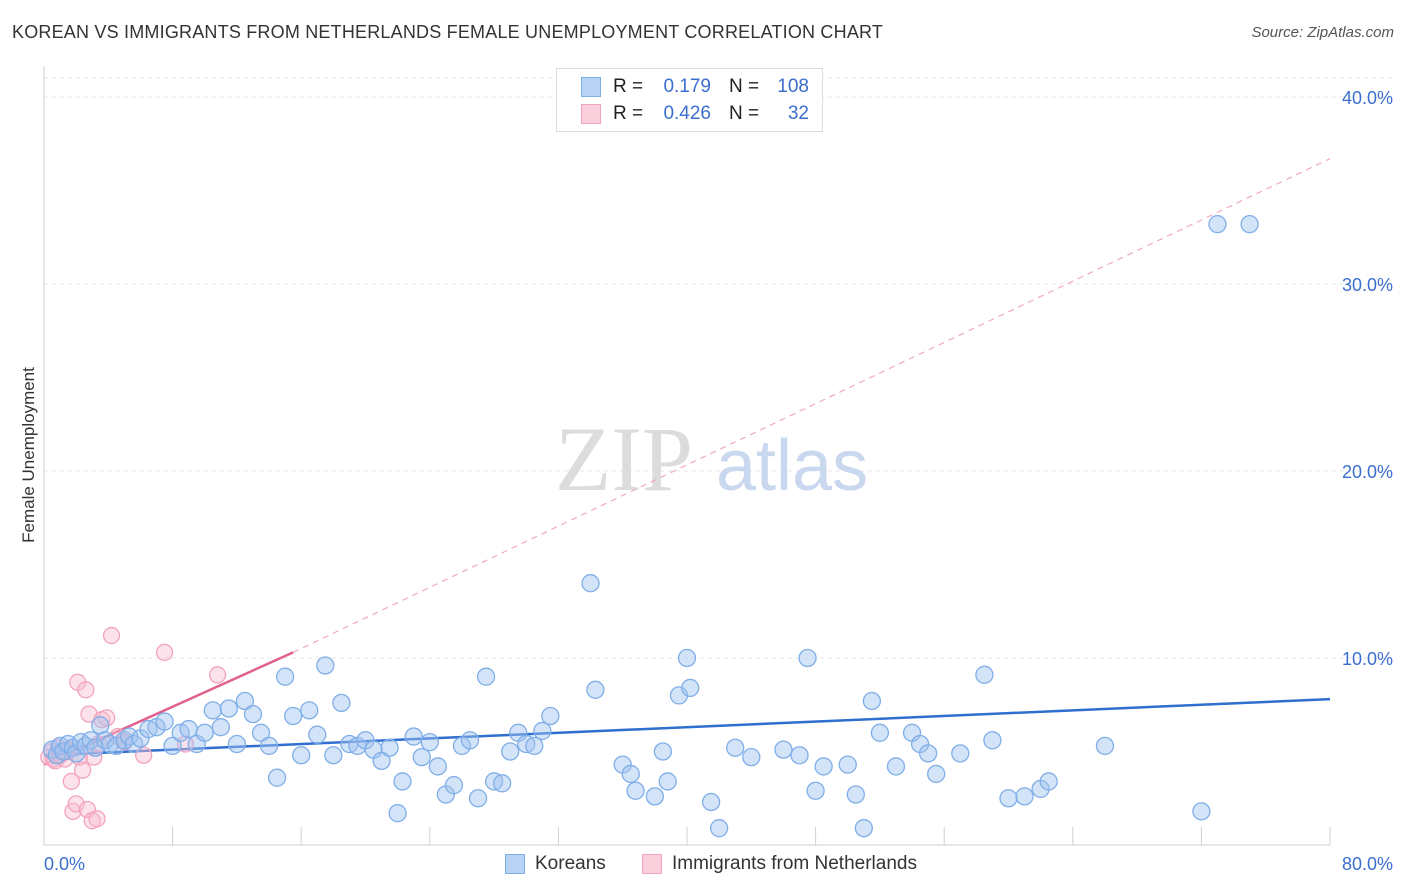 This screenshot has height=892, width=1406. Describe the element at coordinates (28, 455) in the screenshot. I see `y-axis-title: Female Unemployment` at that location.